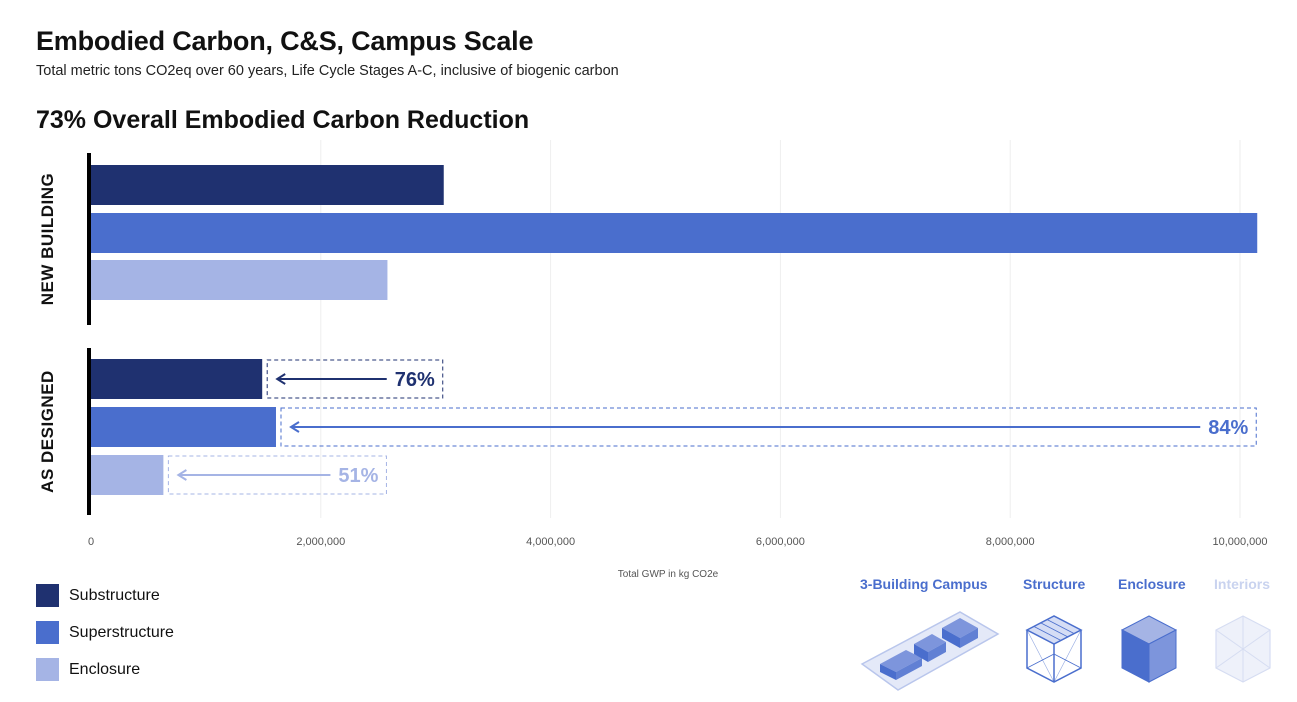 The image size is (1297, 702). I want to click on x-tick-label: 2,000,000, so click(320, 542).